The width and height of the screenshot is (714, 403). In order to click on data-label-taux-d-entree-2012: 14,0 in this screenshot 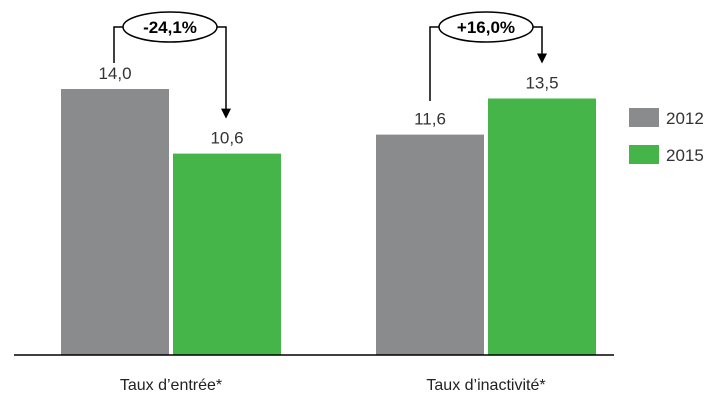, I will do `click(114, 73)`.